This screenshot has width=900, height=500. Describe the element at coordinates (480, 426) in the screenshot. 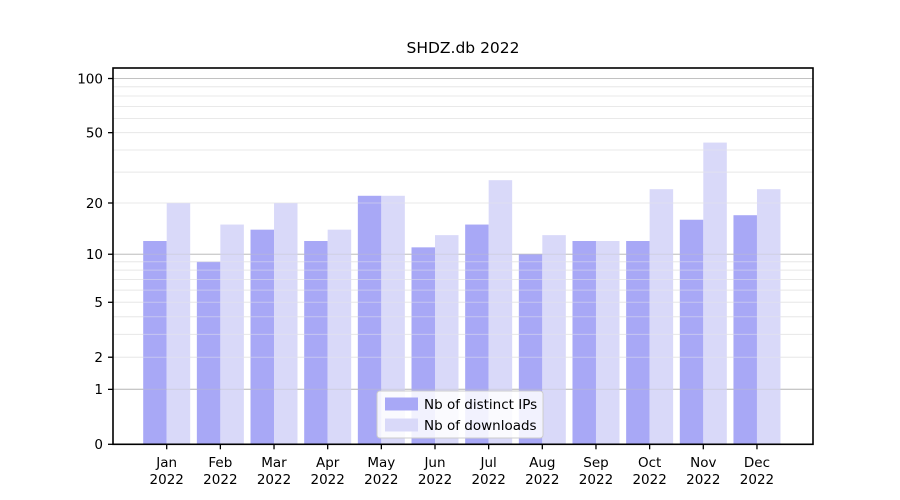

I see `legend-label-s1: Nb of downloads` at that location.